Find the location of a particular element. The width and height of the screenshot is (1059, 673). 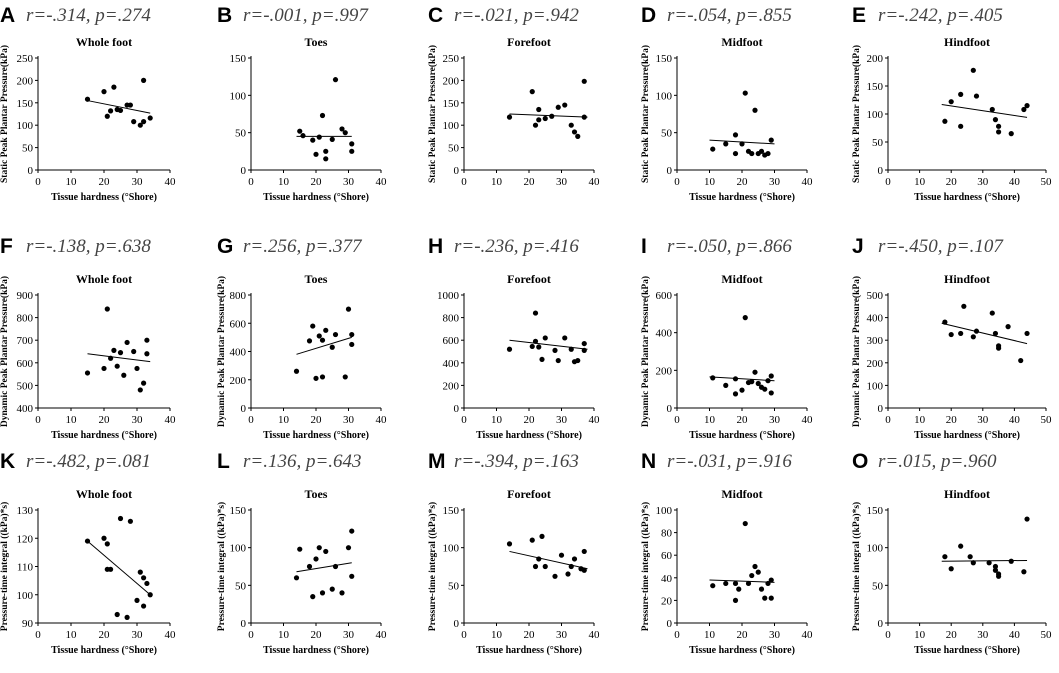

panel-letter: I is located at coordinates (644, 246).